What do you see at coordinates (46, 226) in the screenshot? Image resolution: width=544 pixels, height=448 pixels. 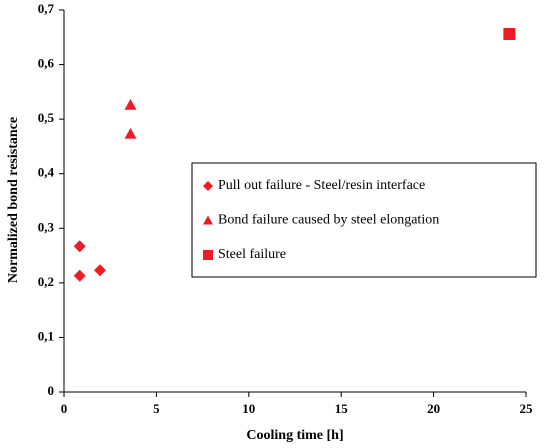 I see `y-tick-label: 0,3` at bounding box center [46, 226].